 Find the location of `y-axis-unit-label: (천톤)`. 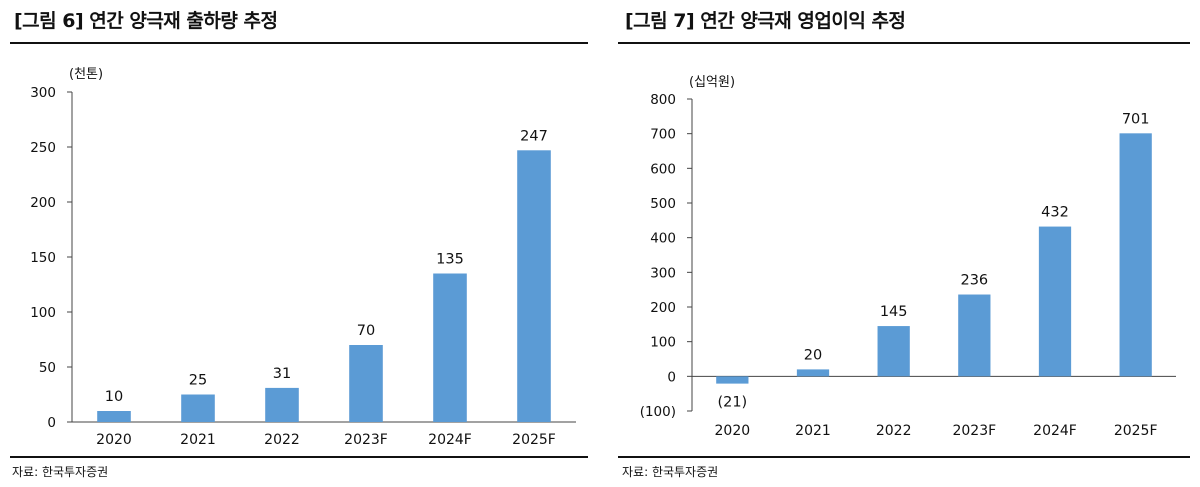

y-axis-unit-label: (천톤) is located at coordinates (86, 74).